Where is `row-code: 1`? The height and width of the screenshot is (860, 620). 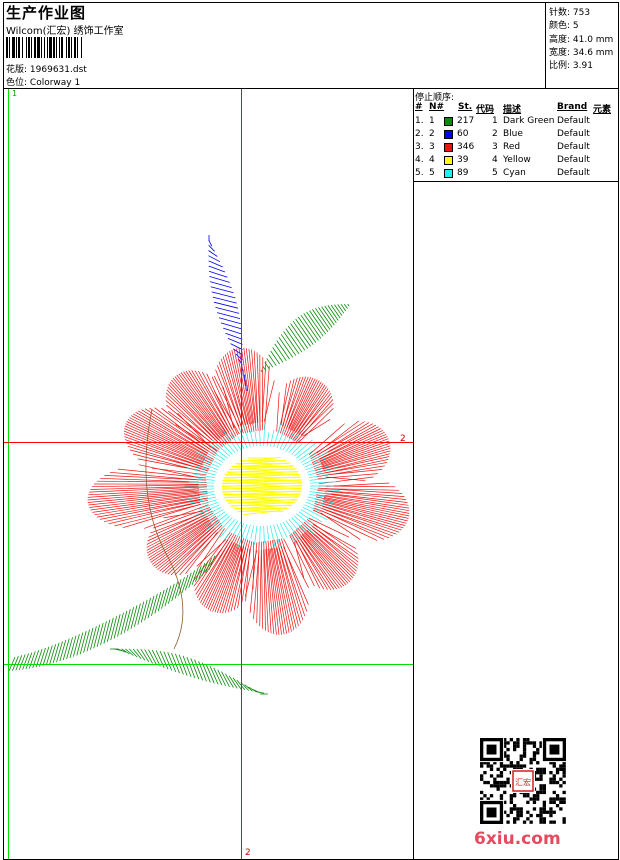 row-code: 1 is located at coordinates (495, 121).